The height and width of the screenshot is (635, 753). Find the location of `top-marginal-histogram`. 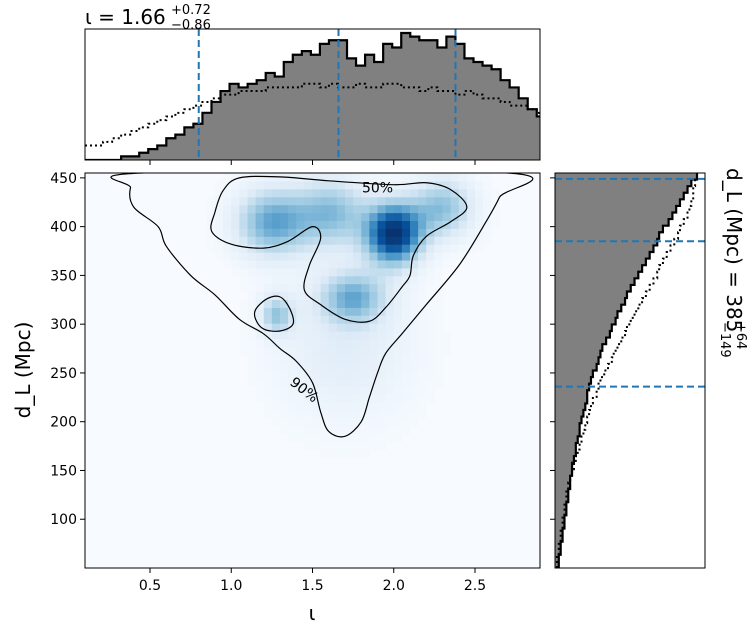

top-marginal-histogram is located at coordinates (312, 96).